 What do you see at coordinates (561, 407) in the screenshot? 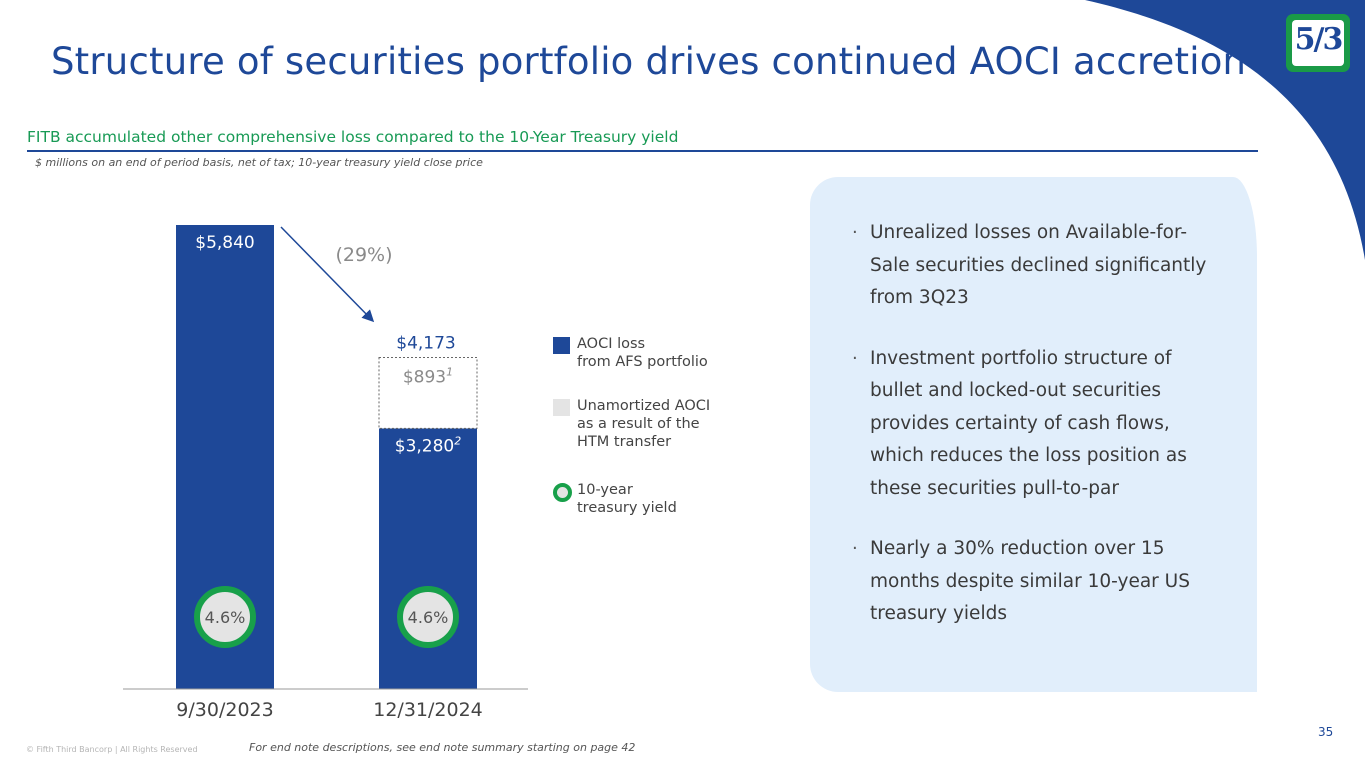
I see `legend-swatch-htm` at bounding box center [561, 407].